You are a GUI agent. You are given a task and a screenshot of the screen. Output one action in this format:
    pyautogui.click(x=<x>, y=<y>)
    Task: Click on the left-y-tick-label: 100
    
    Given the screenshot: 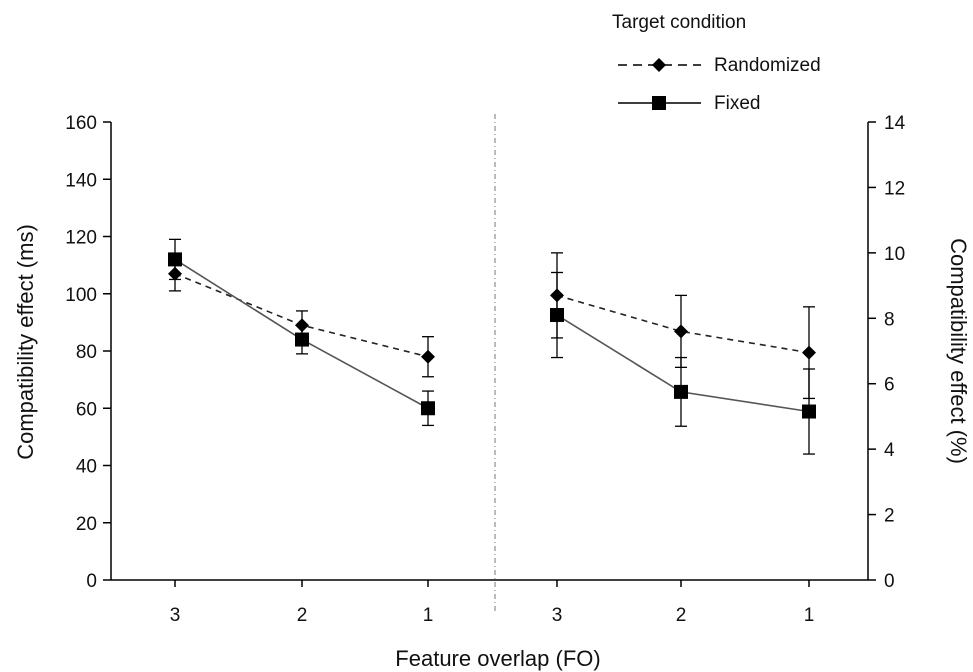 What is the action you would take?
    pyautogui.click(x=81, y=295)
    